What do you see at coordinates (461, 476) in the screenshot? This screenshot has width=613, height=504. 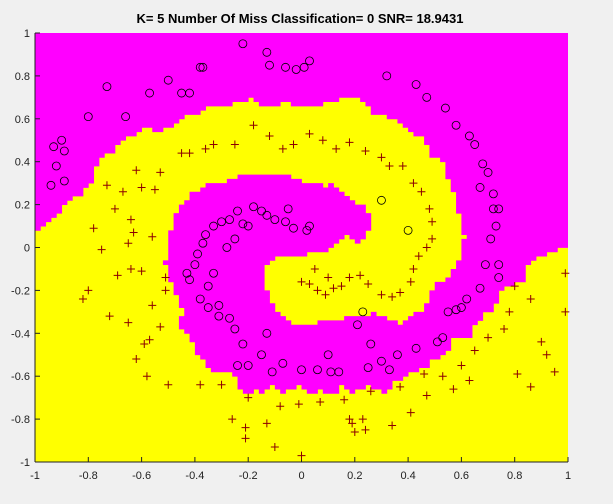 I see `x-tick-label: 0.6` at bounding box center [461, 476].